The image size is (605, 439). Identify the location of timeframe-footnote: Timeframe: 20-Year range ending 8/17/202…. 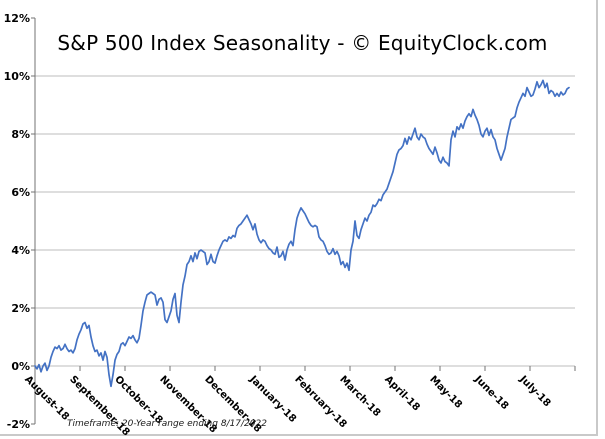
(167, 424).